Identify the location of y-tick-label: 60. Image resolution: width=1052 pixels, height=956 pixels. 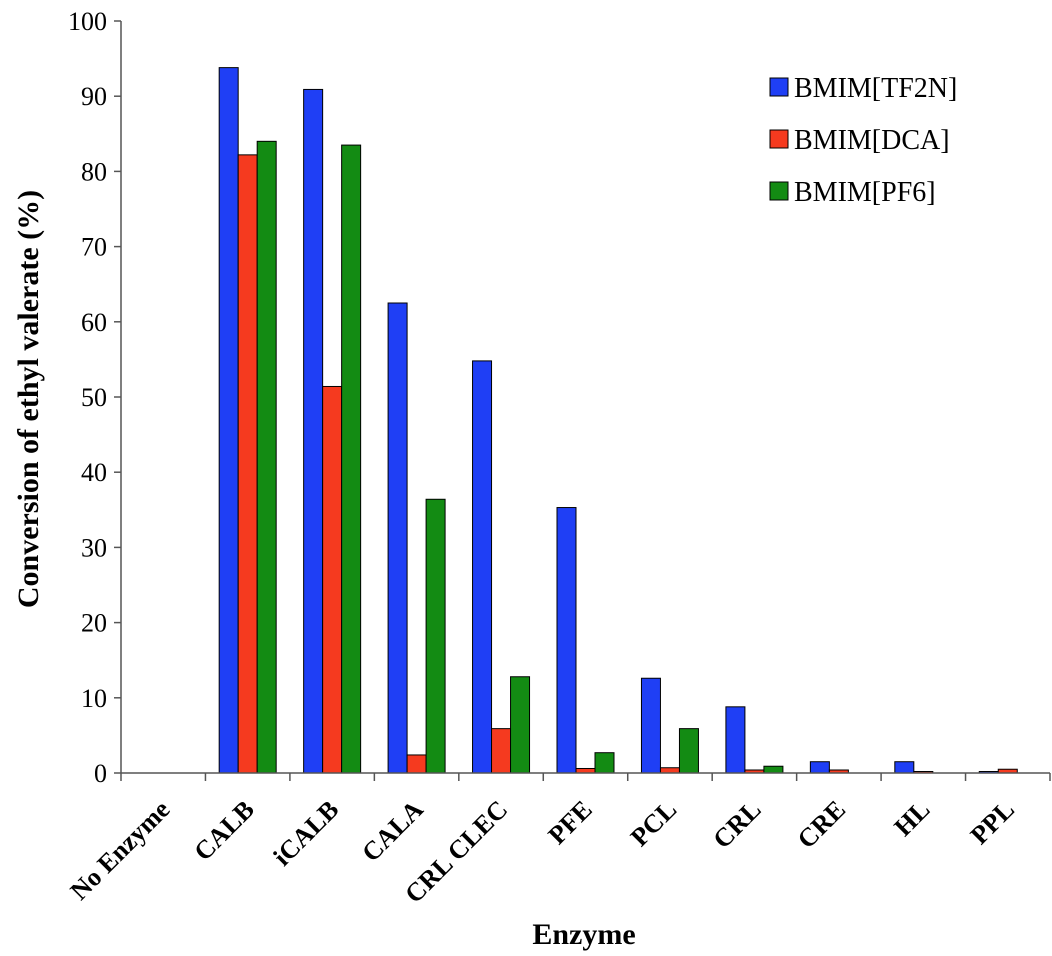
(94, 322).